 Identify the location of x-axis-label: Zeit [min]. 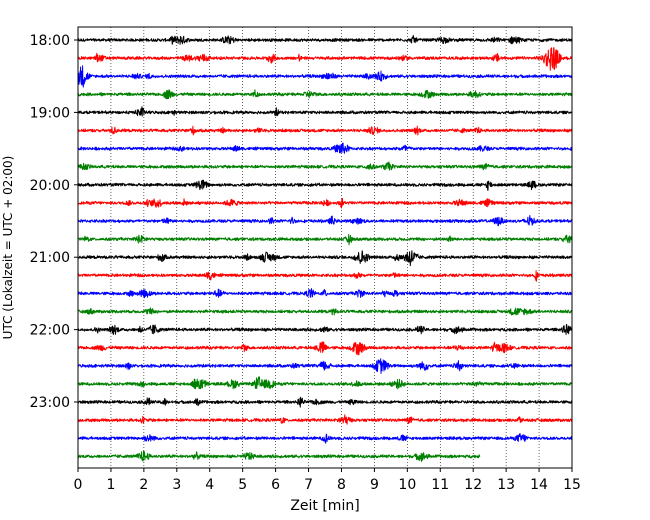
(324, 506).